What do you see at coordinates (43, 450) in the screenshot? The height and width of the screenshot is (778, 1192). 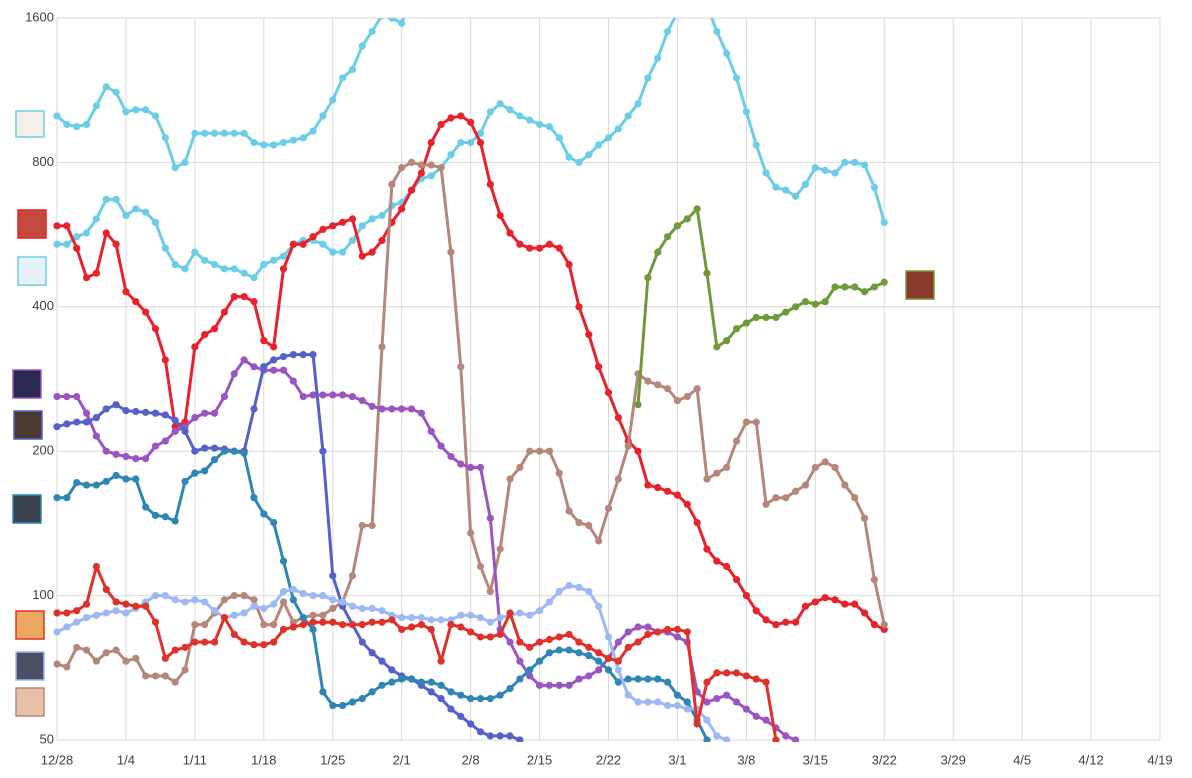 I see `y-tick-label: 200` at bounding box center [43, 450].